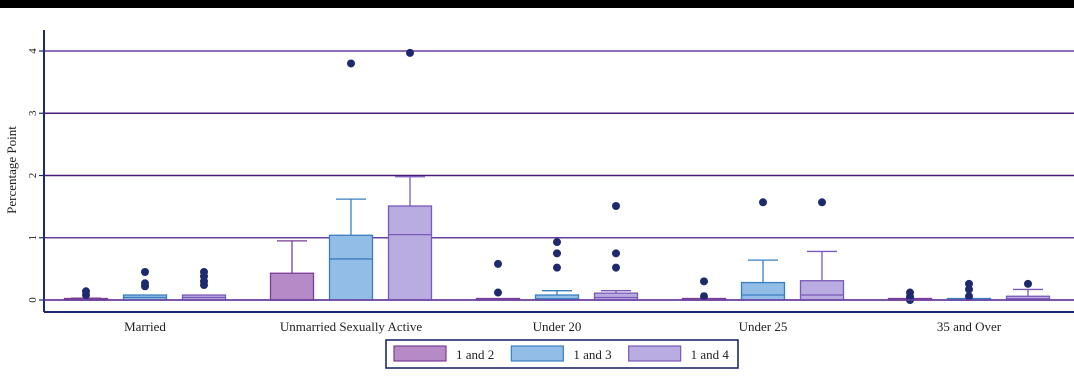  I want to click on category-label: 35 and Over, so click(969, 326).